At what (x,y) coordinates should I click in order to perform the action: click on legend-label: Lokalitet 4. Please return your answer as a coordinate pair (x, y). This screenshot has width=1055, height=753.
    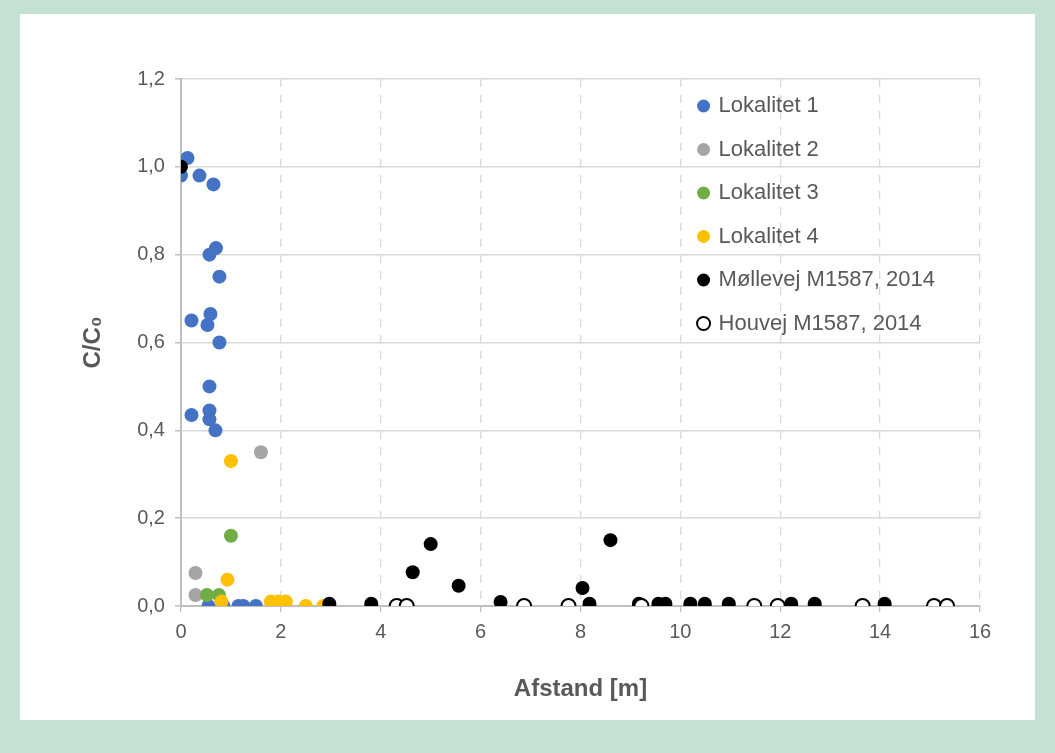
    Looking at the image, I should click on (768, 235).